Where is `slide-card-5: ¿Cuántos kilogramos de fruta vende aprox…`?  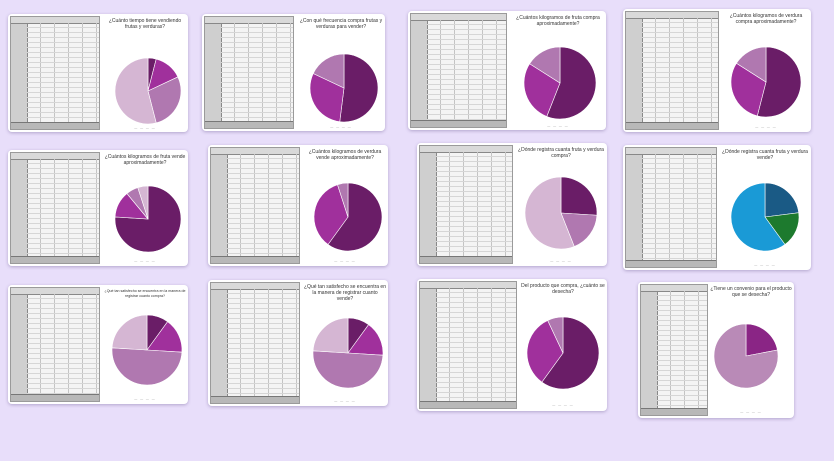
slide-card-5: ¿Cuántos kilogramos de fruta vende aprox… is located at coordinates (98, 208).